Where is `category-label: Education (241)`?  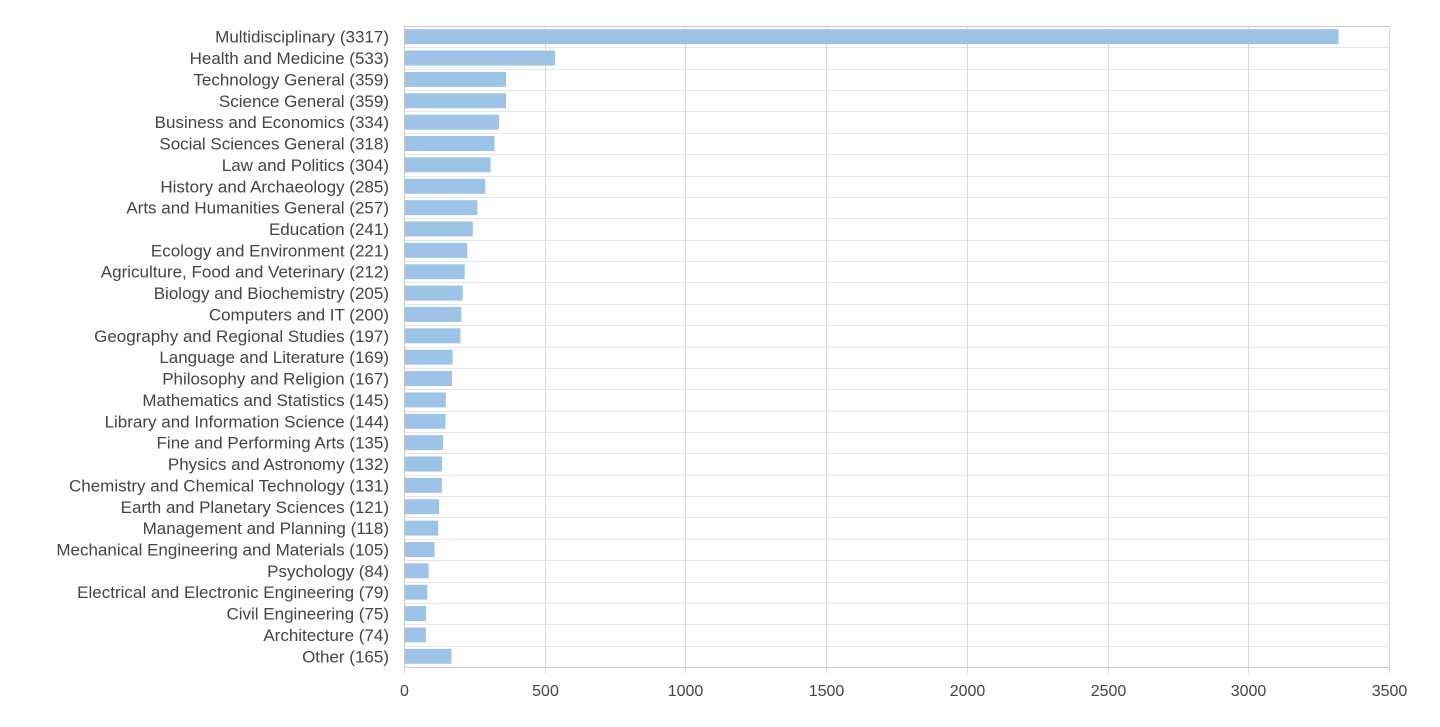
category-label: Education (241) is located at coordinates (329, 229).